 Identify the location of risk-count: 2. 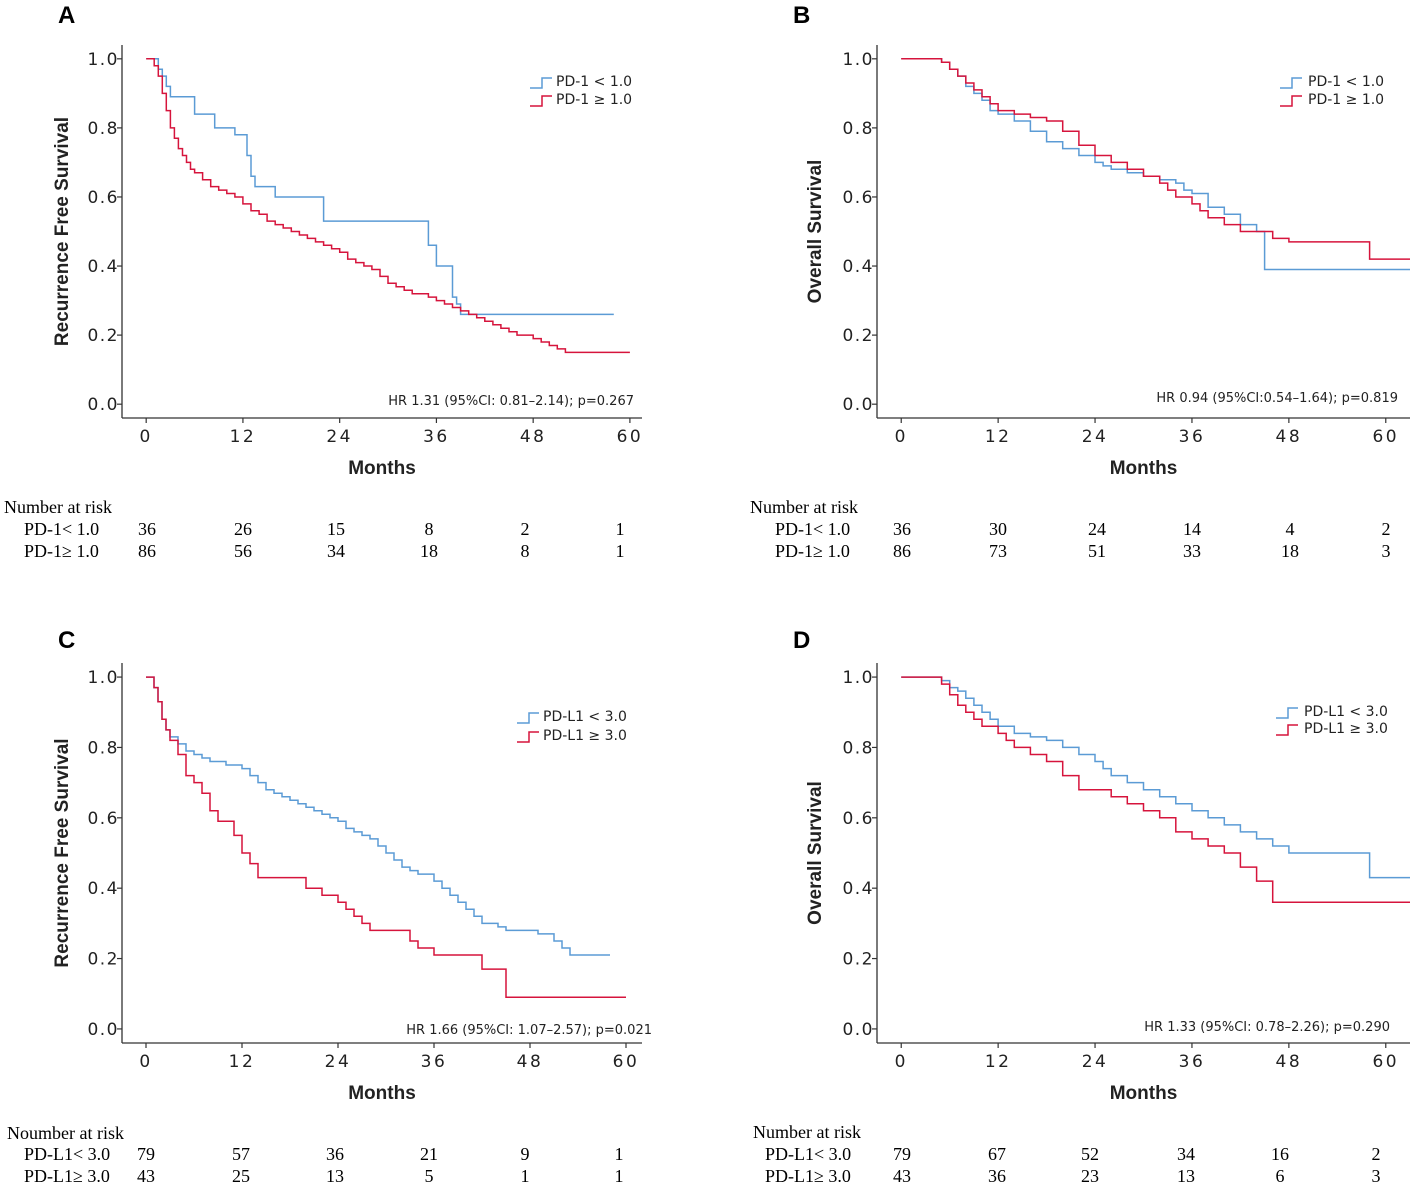
(1376, 1154).